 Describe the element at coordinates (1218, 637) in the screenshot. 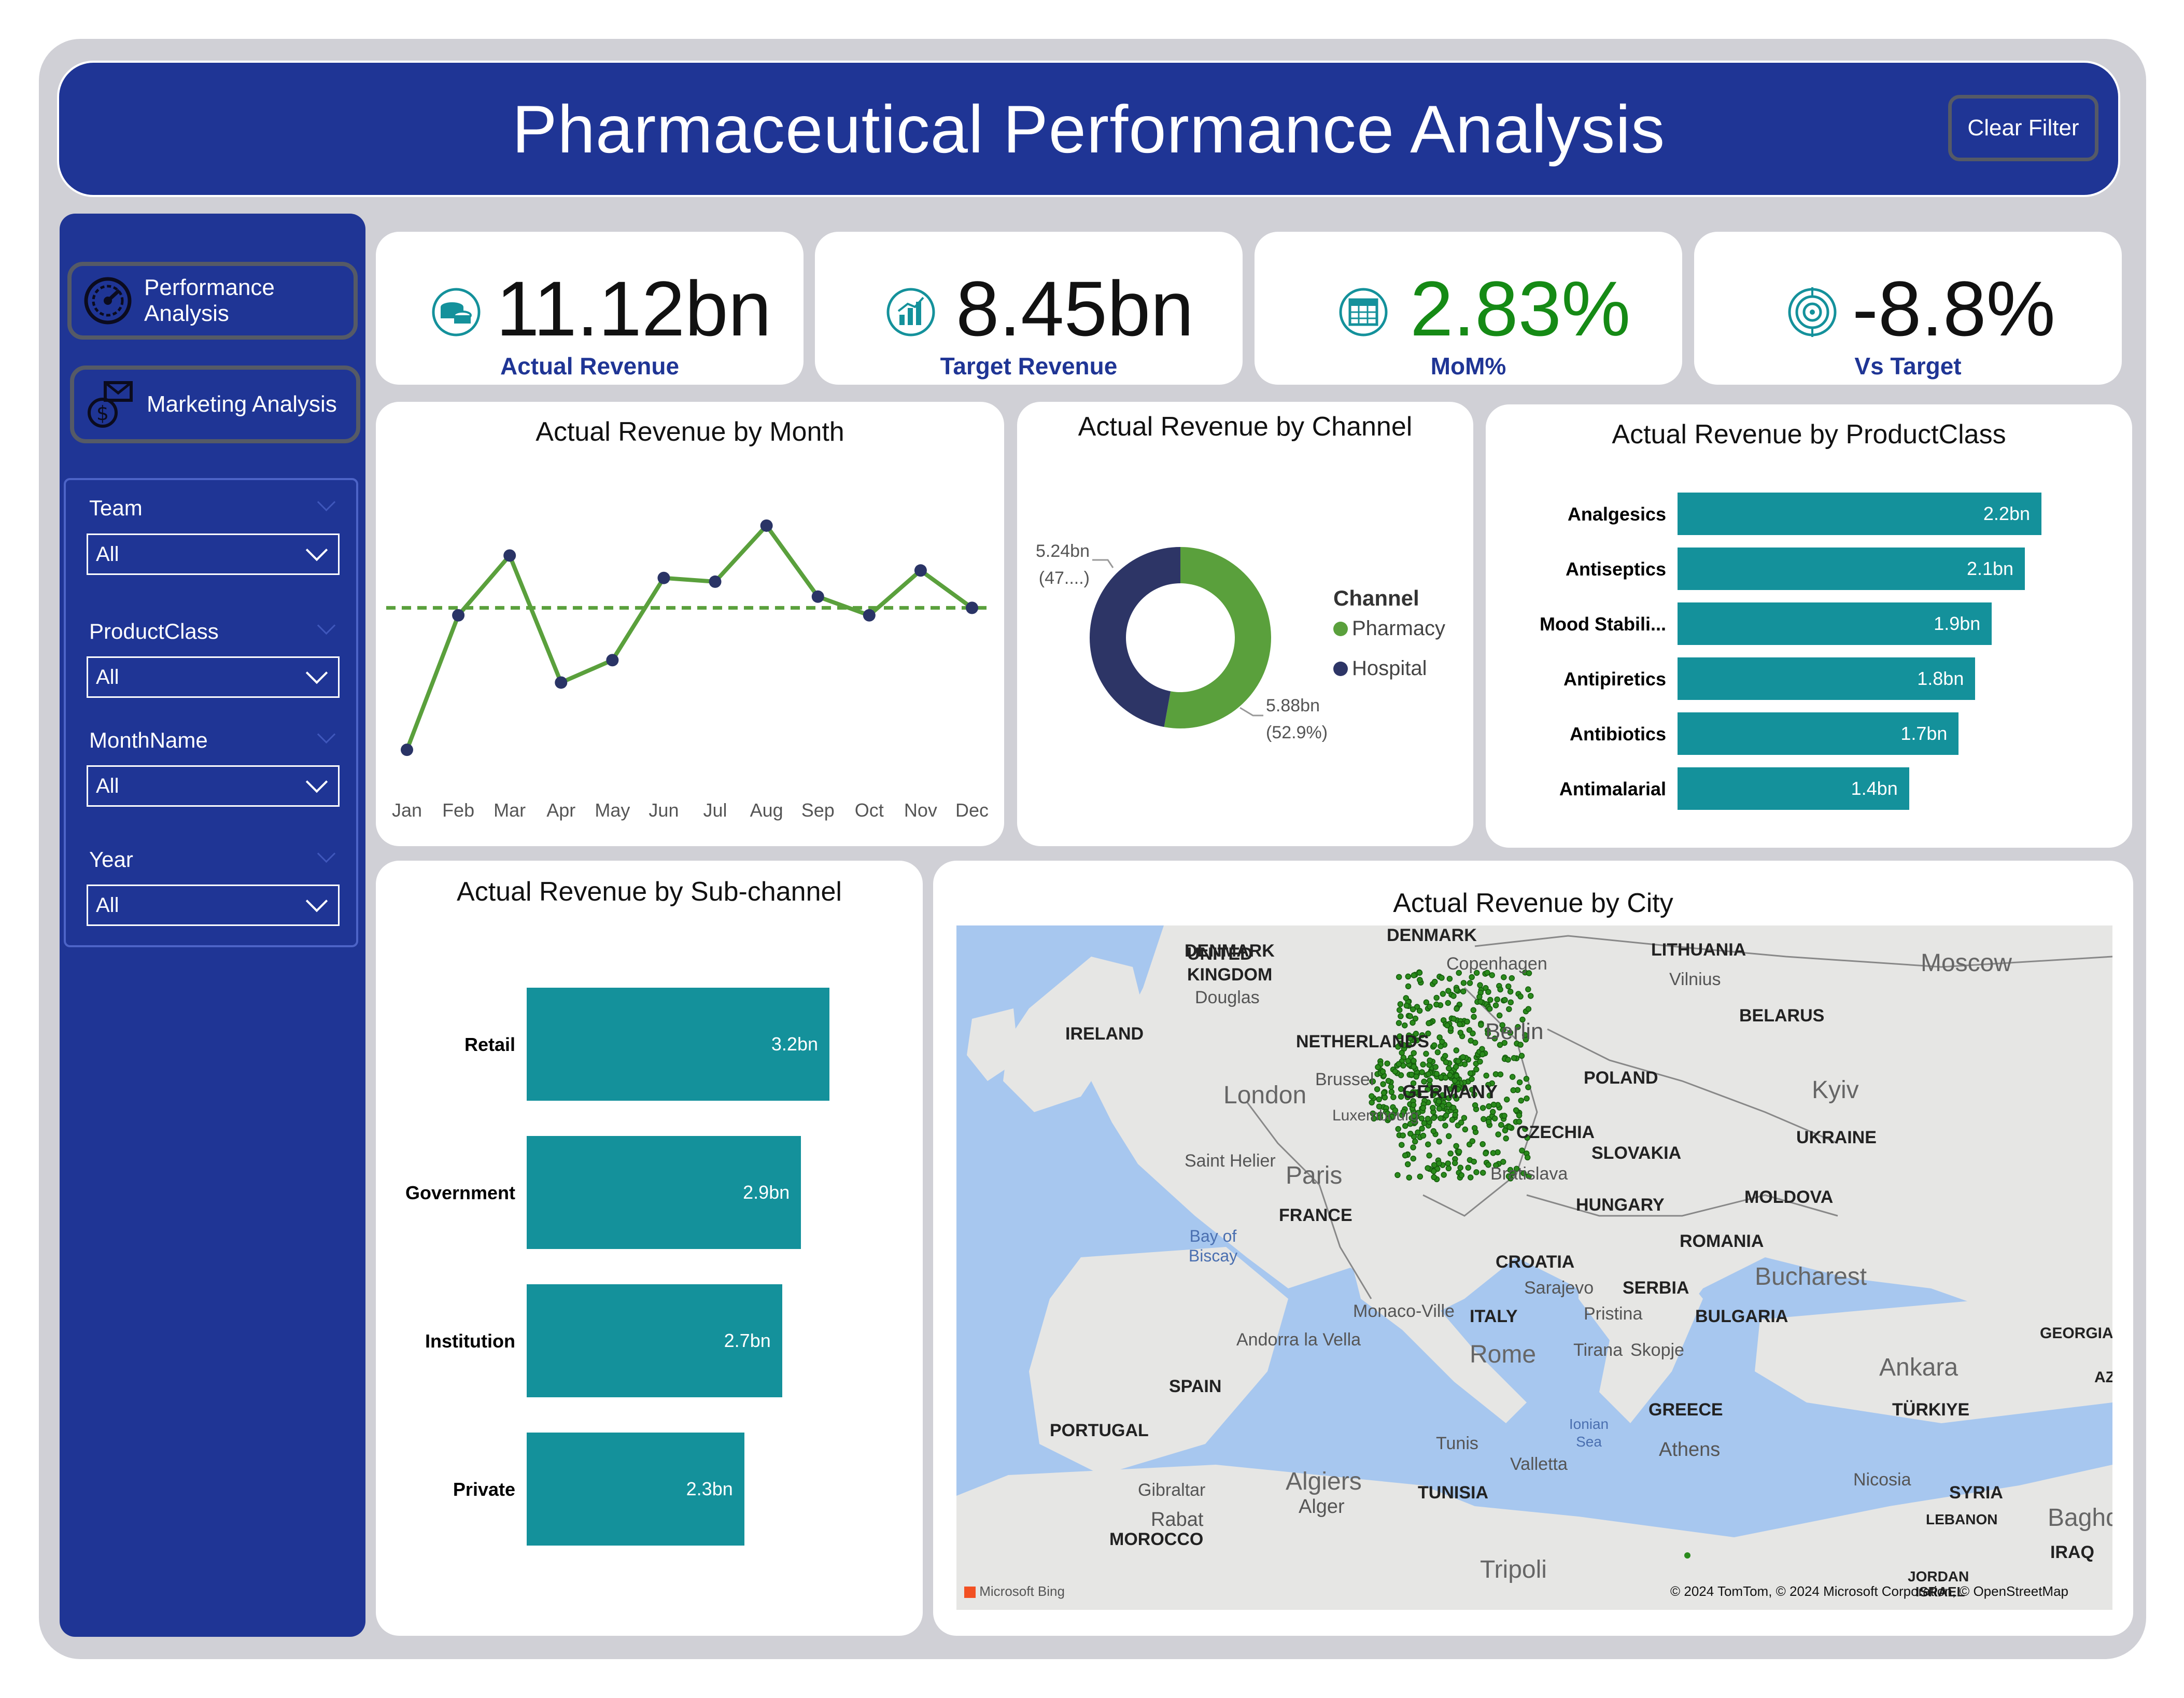

I see `donut-slice-pharmacy` at that location.